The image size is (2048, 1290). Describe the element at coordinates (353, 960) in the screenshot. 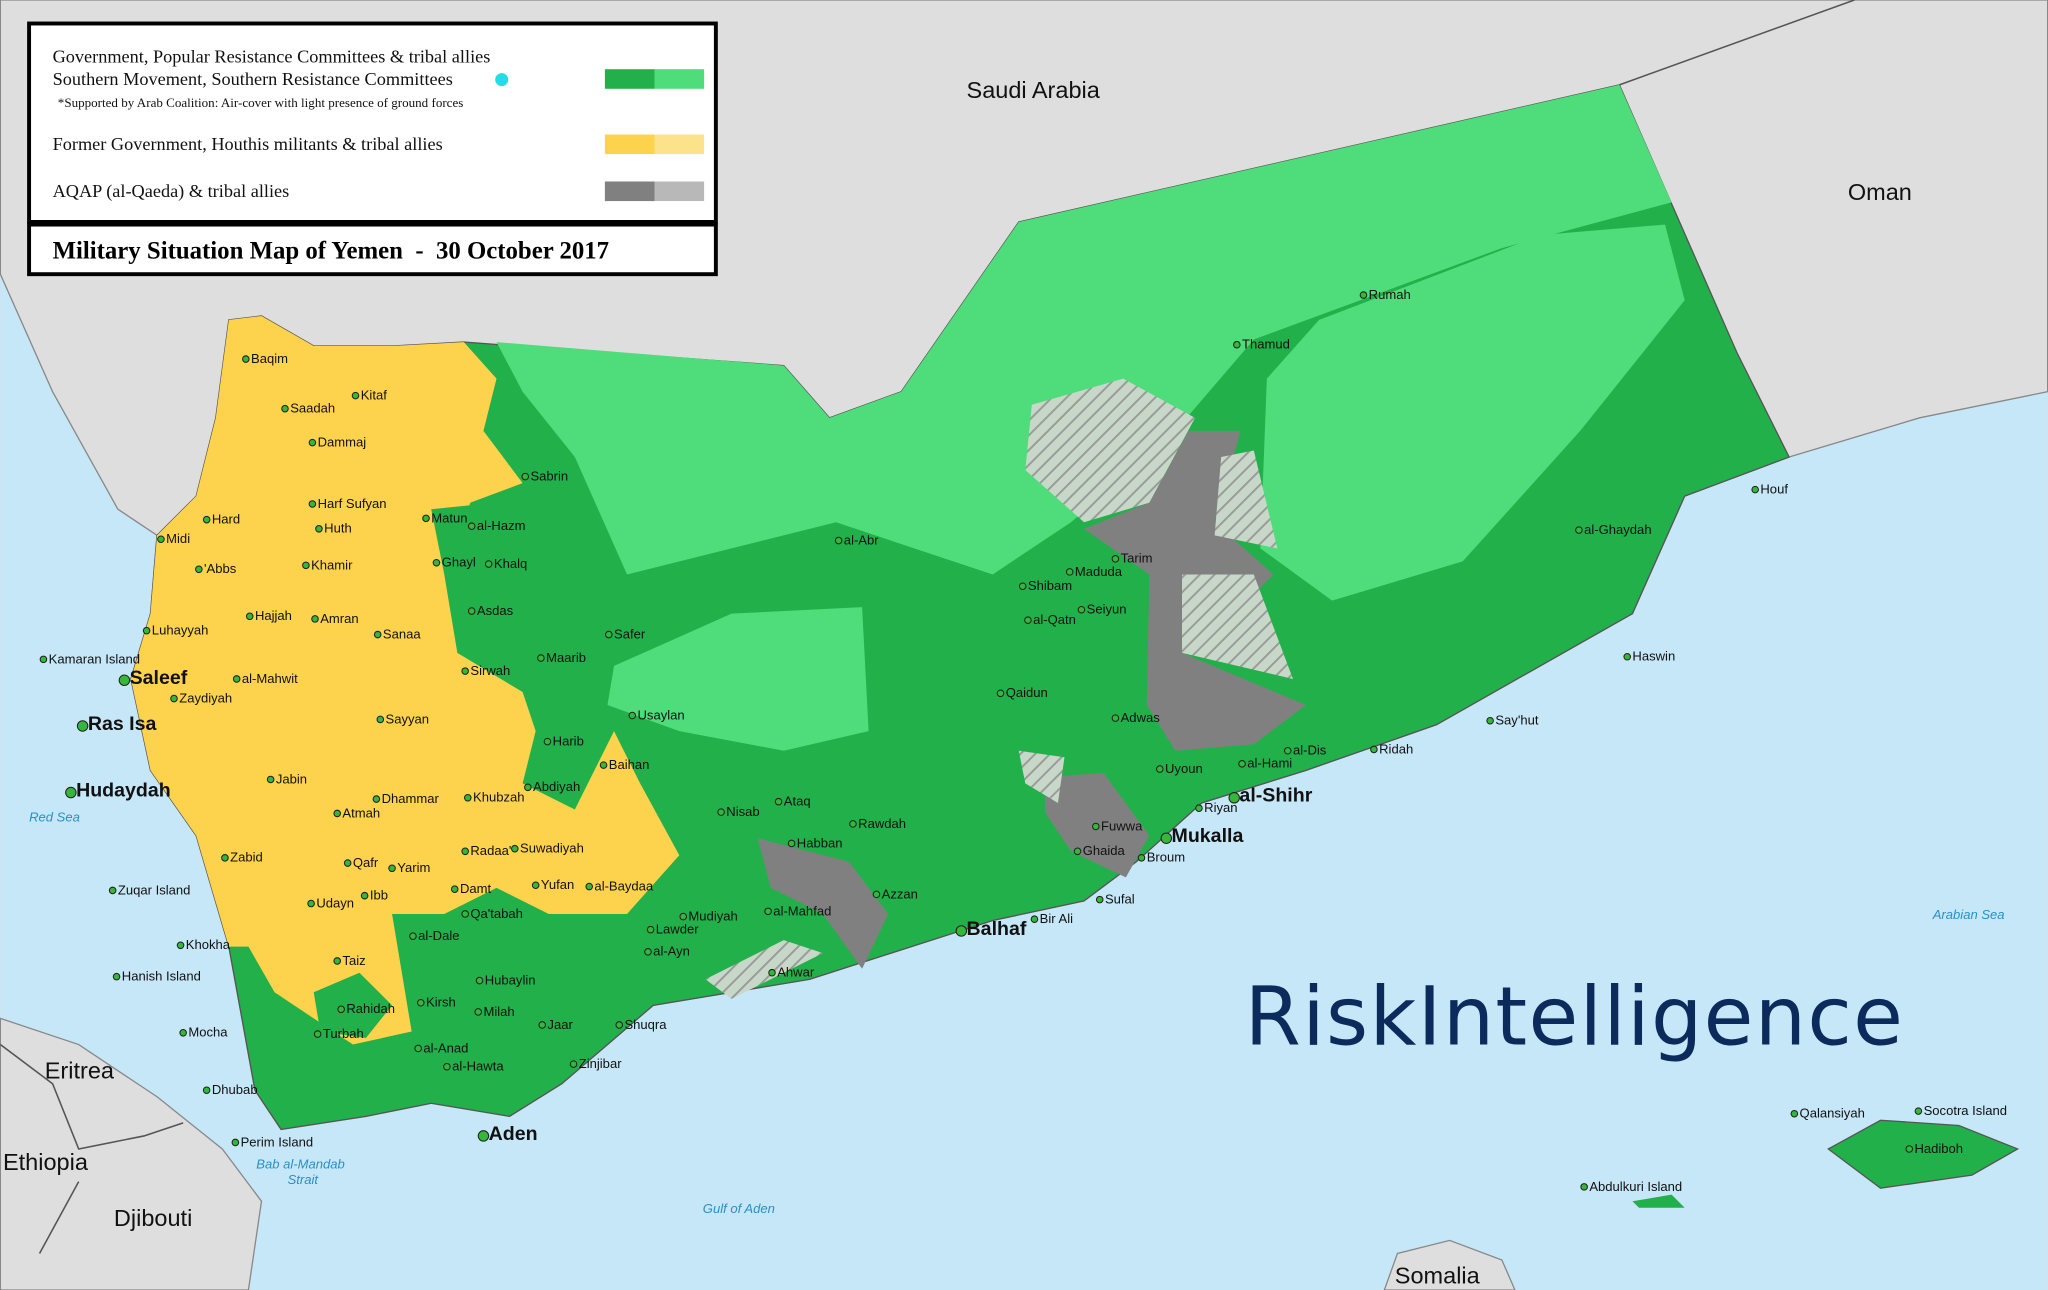

I see `place-label-taiz: Taiz` at that location.